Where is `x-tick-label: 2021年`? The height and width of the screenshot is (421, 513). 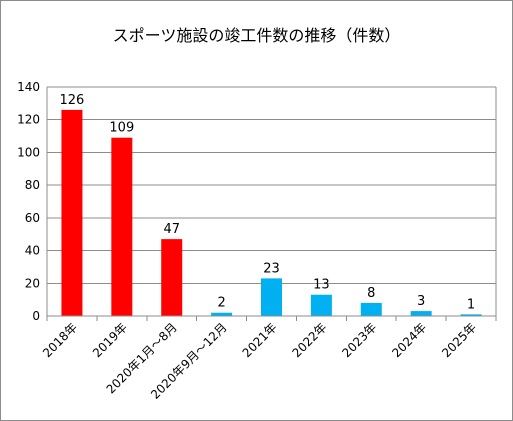 x-tick-label: 2021年 is located at coordinates (260, 340).